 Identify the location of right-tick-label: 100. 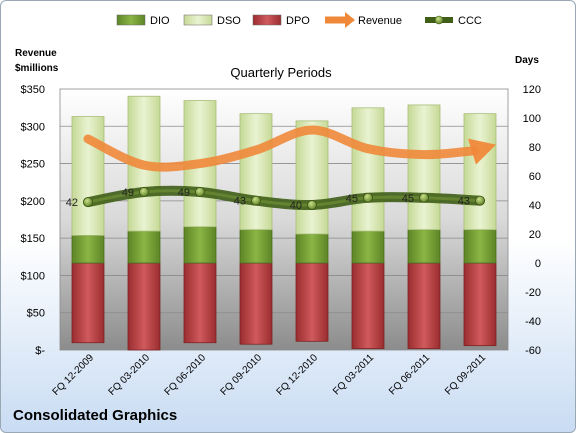
(532, 119).